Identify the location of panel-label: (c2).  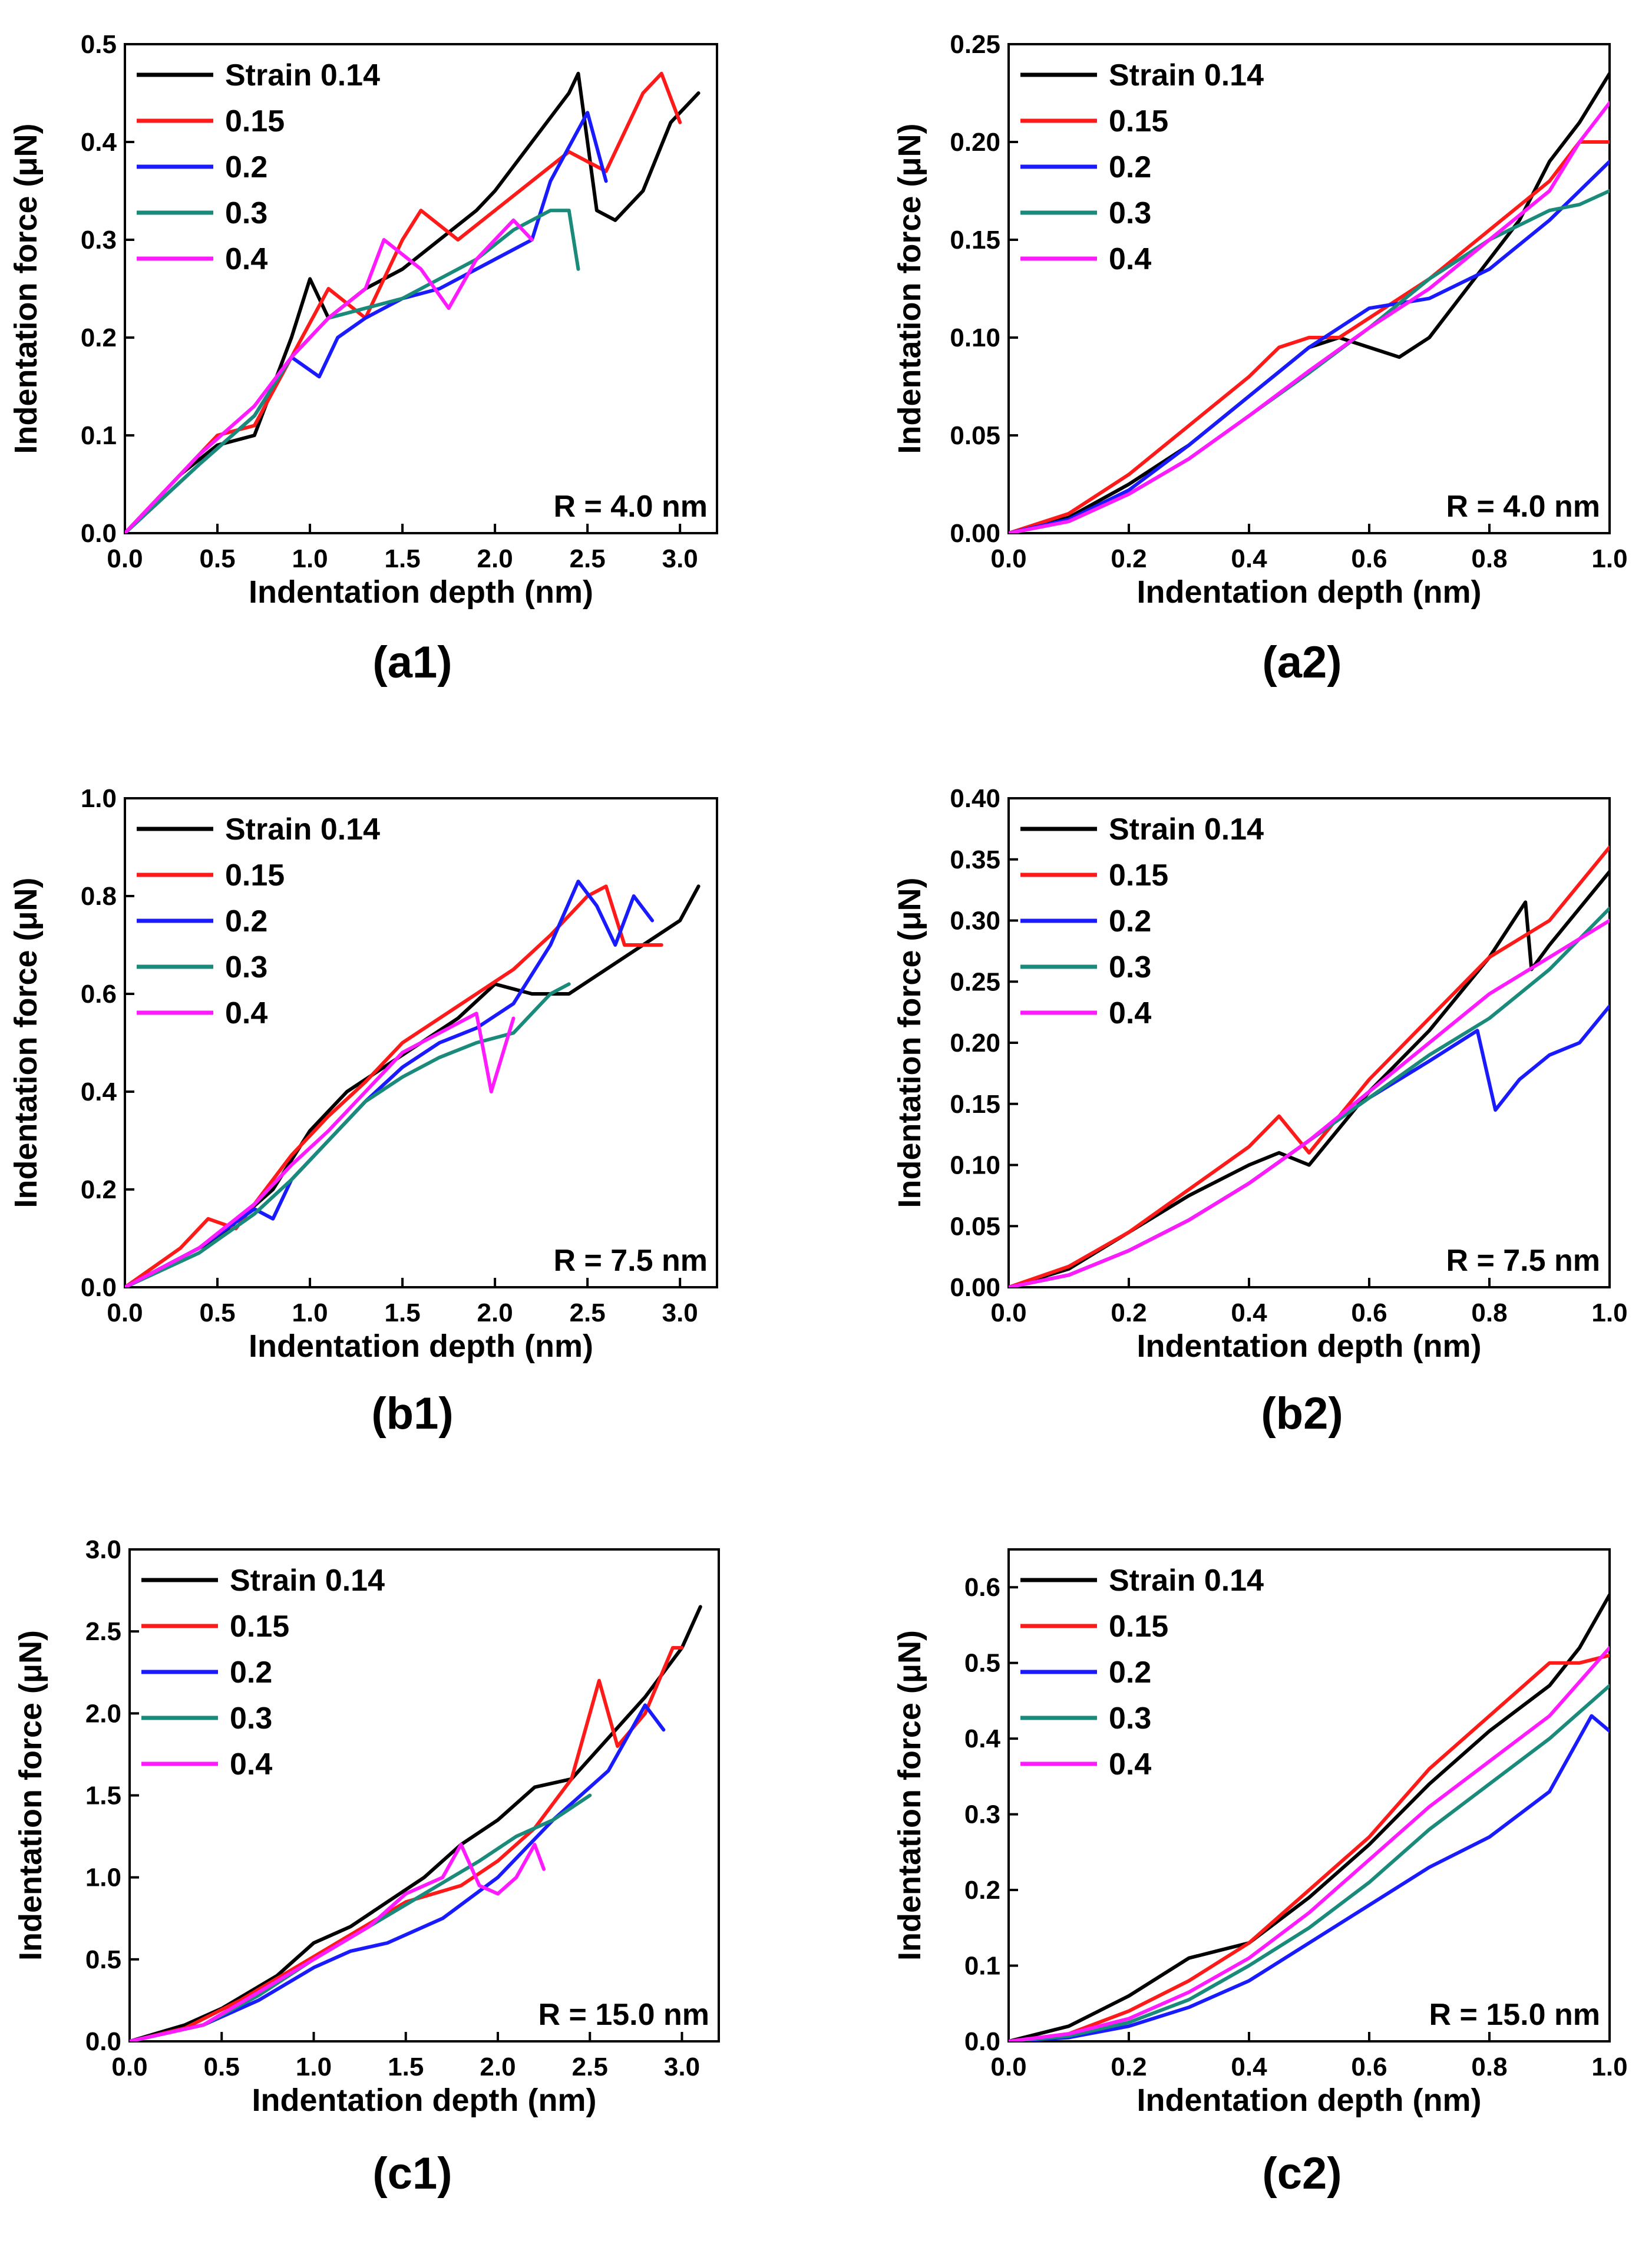
(1302, 2174).